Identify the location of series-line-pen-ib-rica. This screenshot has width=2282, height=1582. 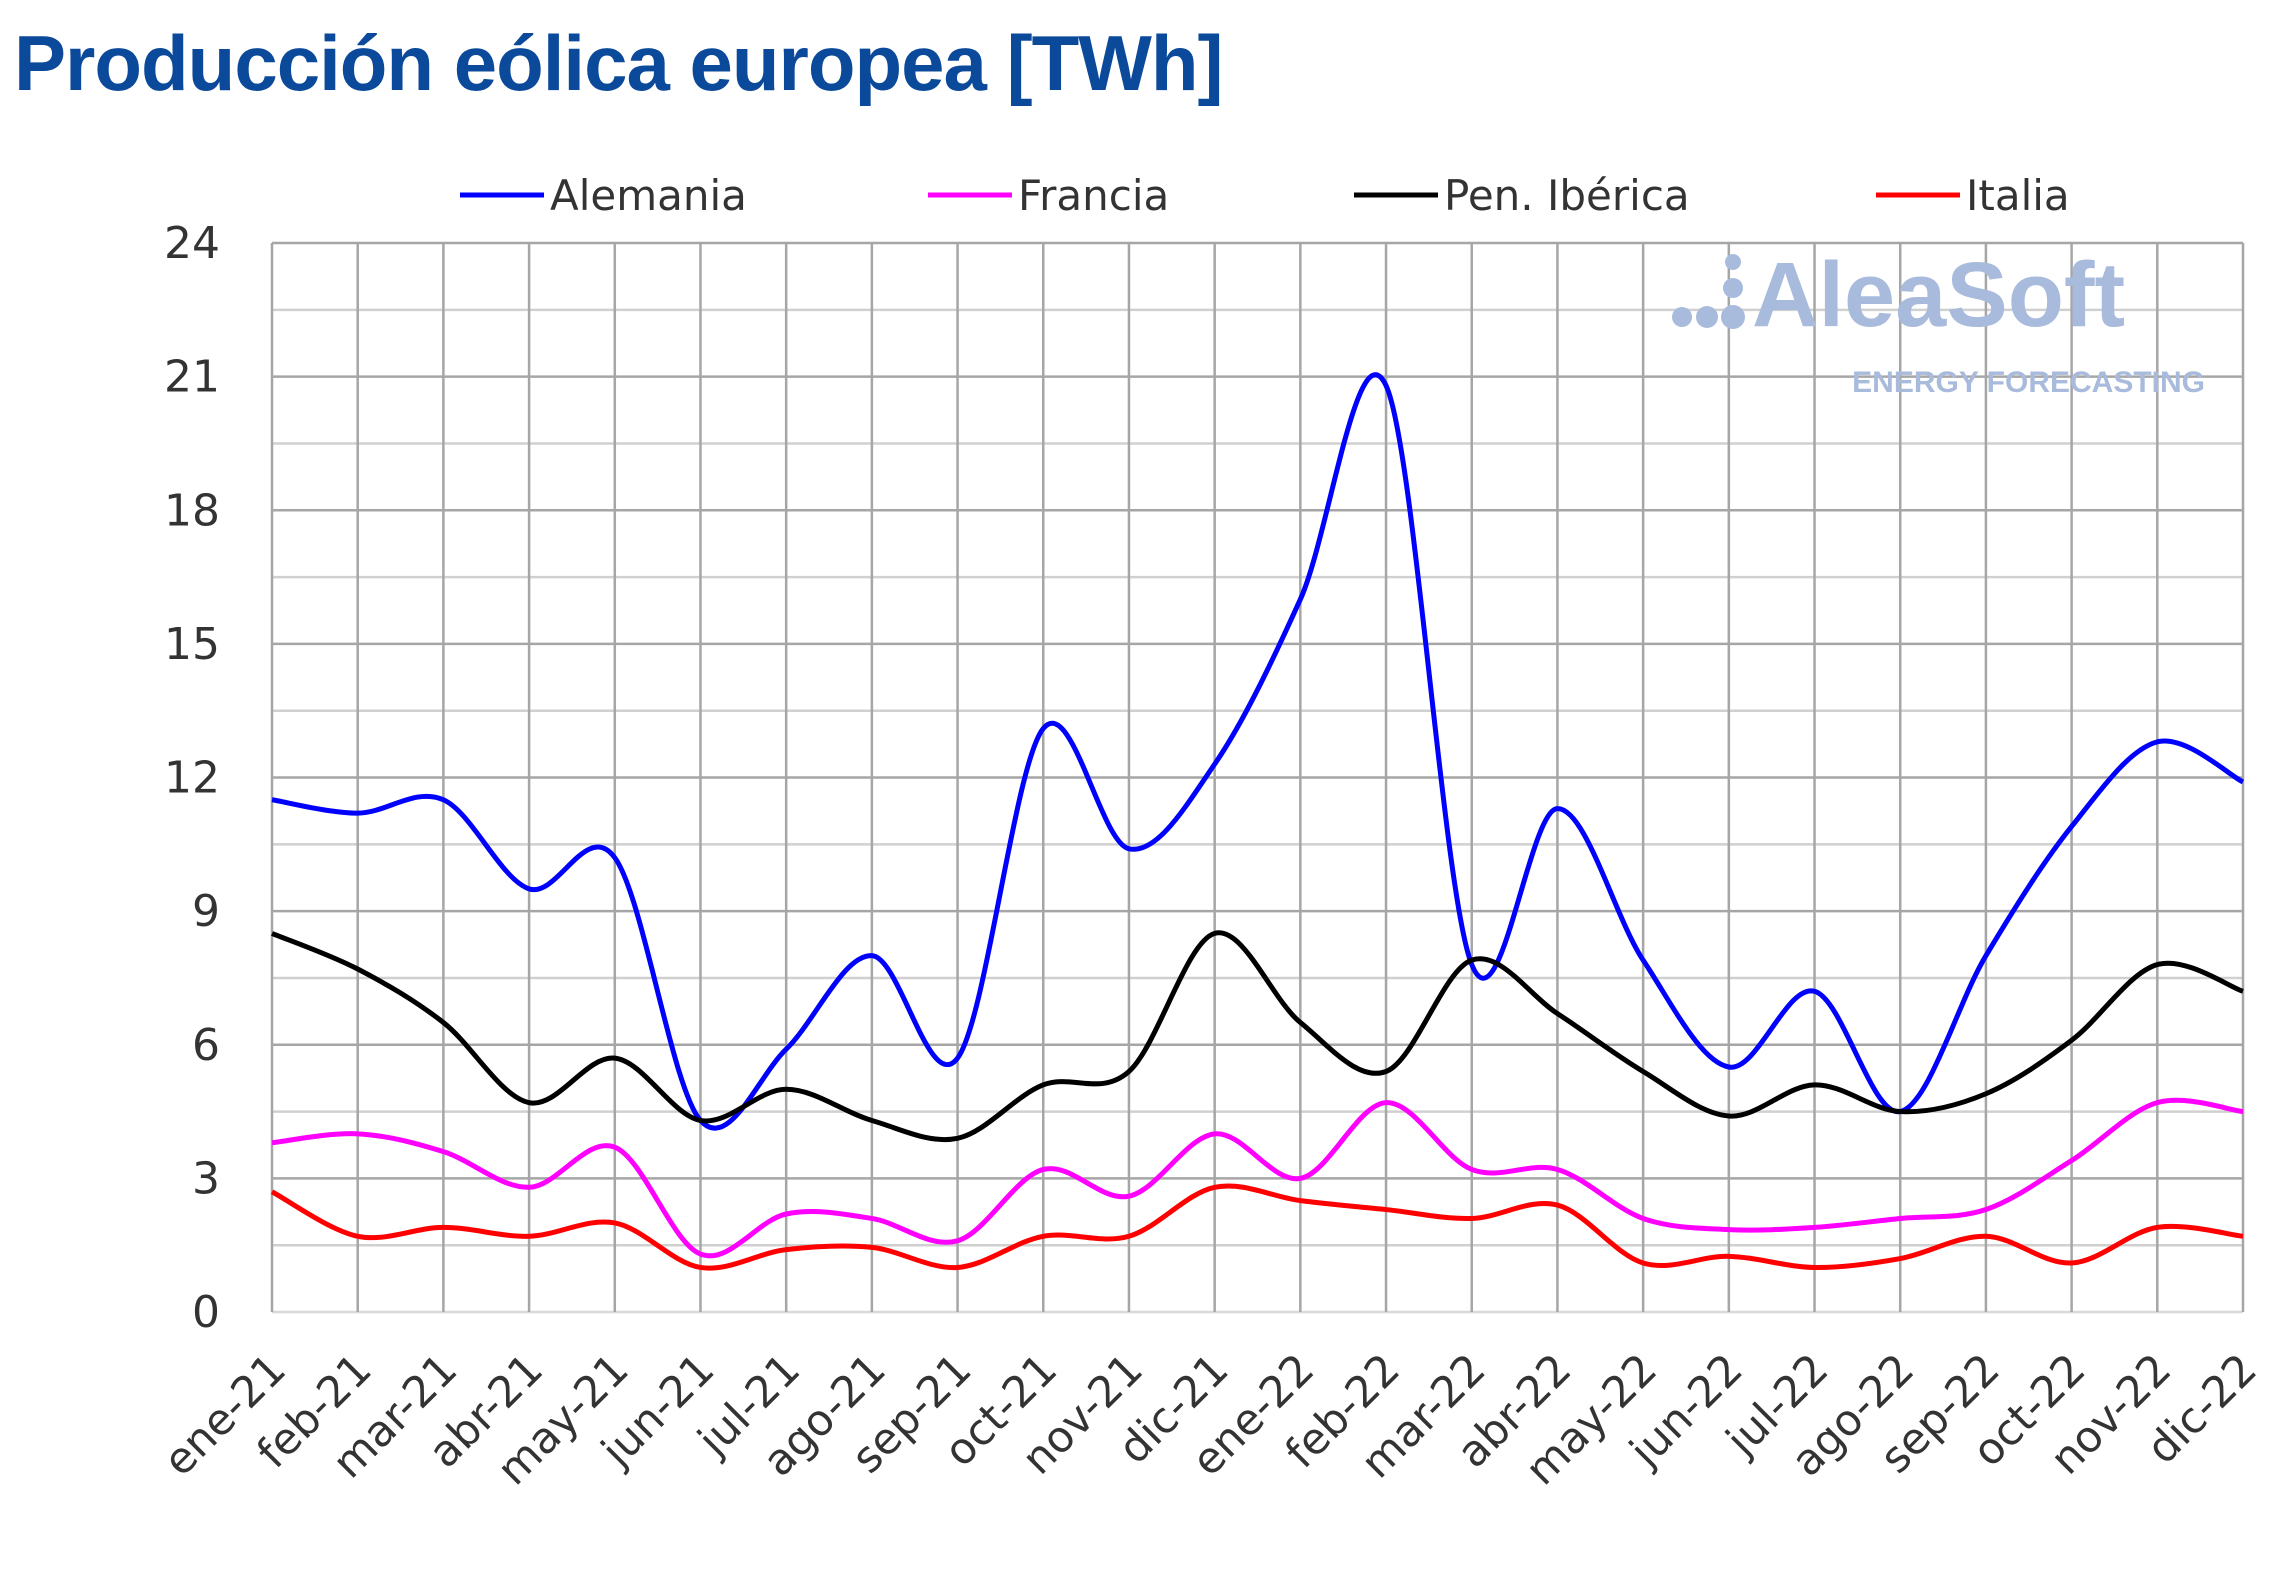
(1257, 1036).